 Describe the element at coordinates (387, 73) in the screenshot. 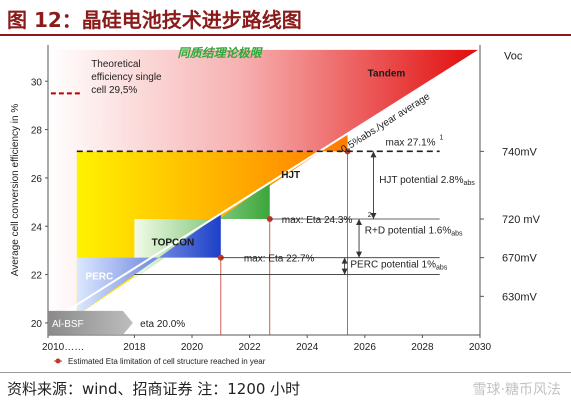

I see `tandem-label: Tandem` at that location.